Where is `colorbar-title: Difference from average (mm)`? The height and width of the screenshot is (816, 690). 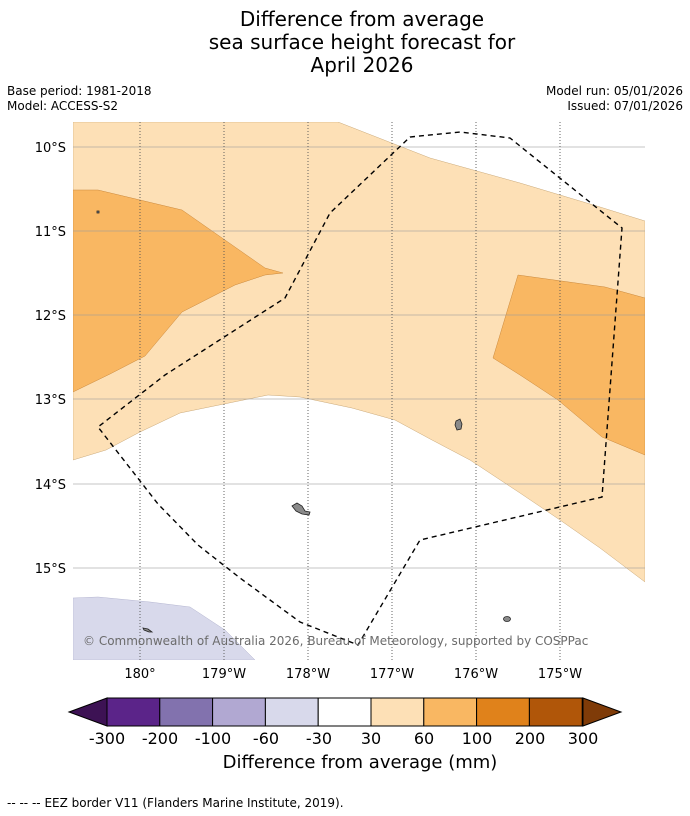 colorbar-title: Difference from average (mm) is located at coordinates (360, 762).